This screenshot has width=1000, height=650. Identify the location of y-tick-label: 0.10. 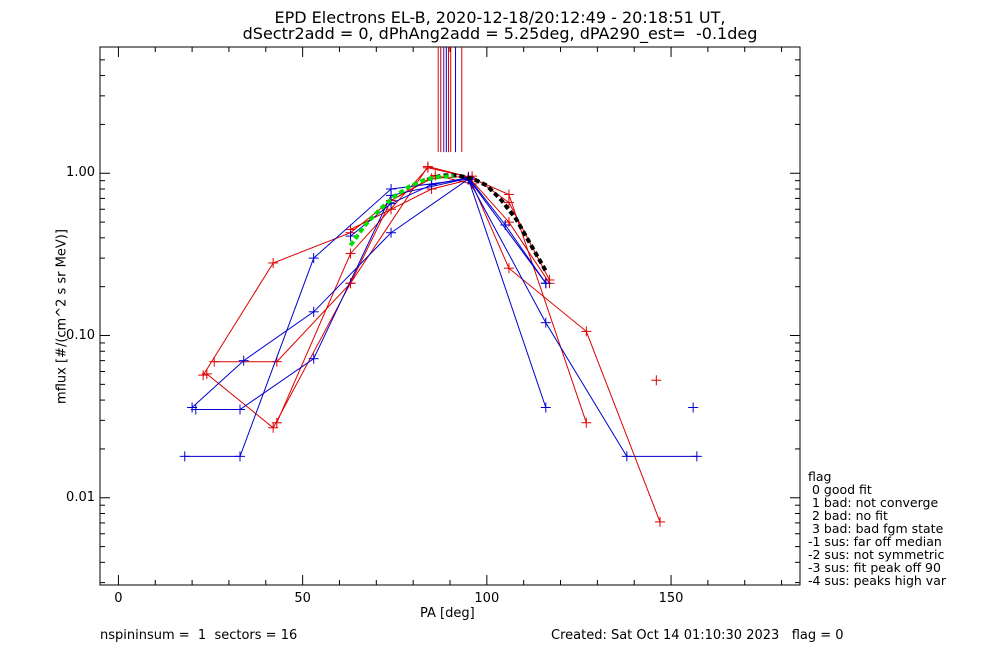
(80, 335).